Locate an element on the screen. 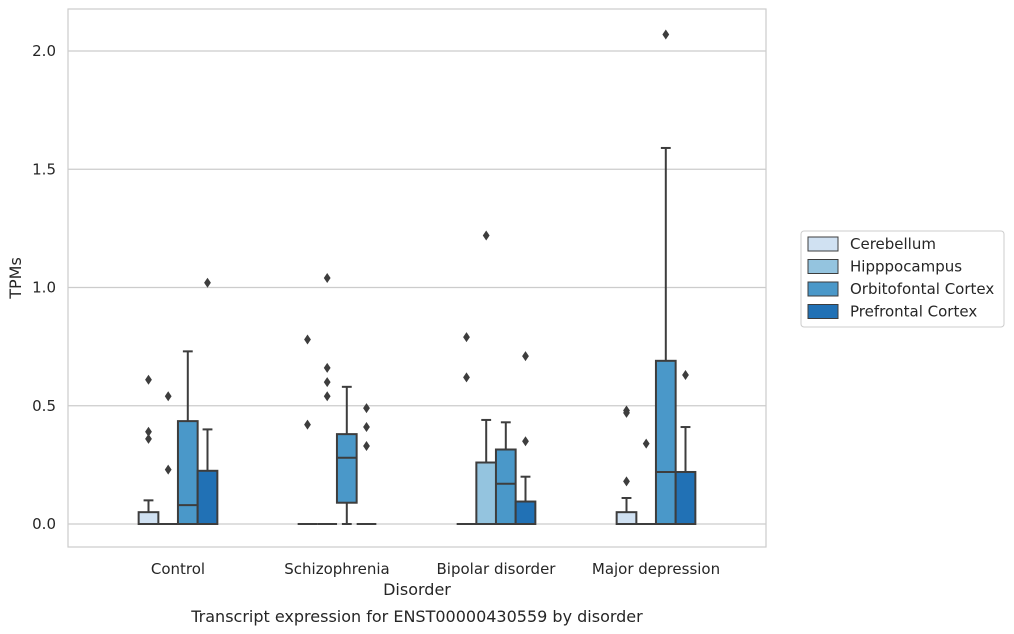 Image resolution: width=1014 pixels, height=634 pixels. y-tick-label: 1.5 is located at coordinates (44, 169).